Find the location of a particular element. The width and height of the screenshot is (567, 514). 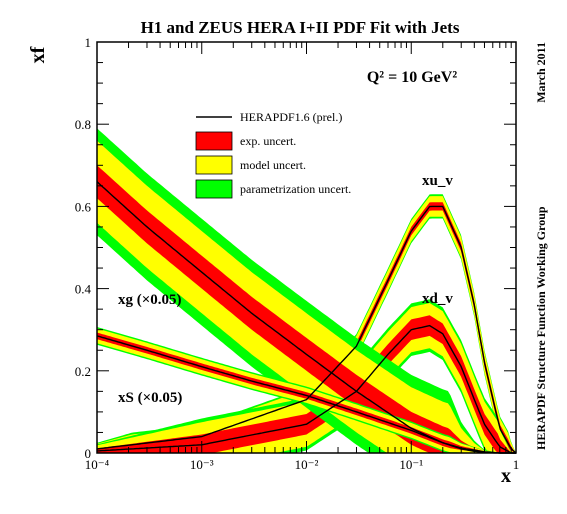

y-tick-label: 0.2 is located at coordinates (83, 371).